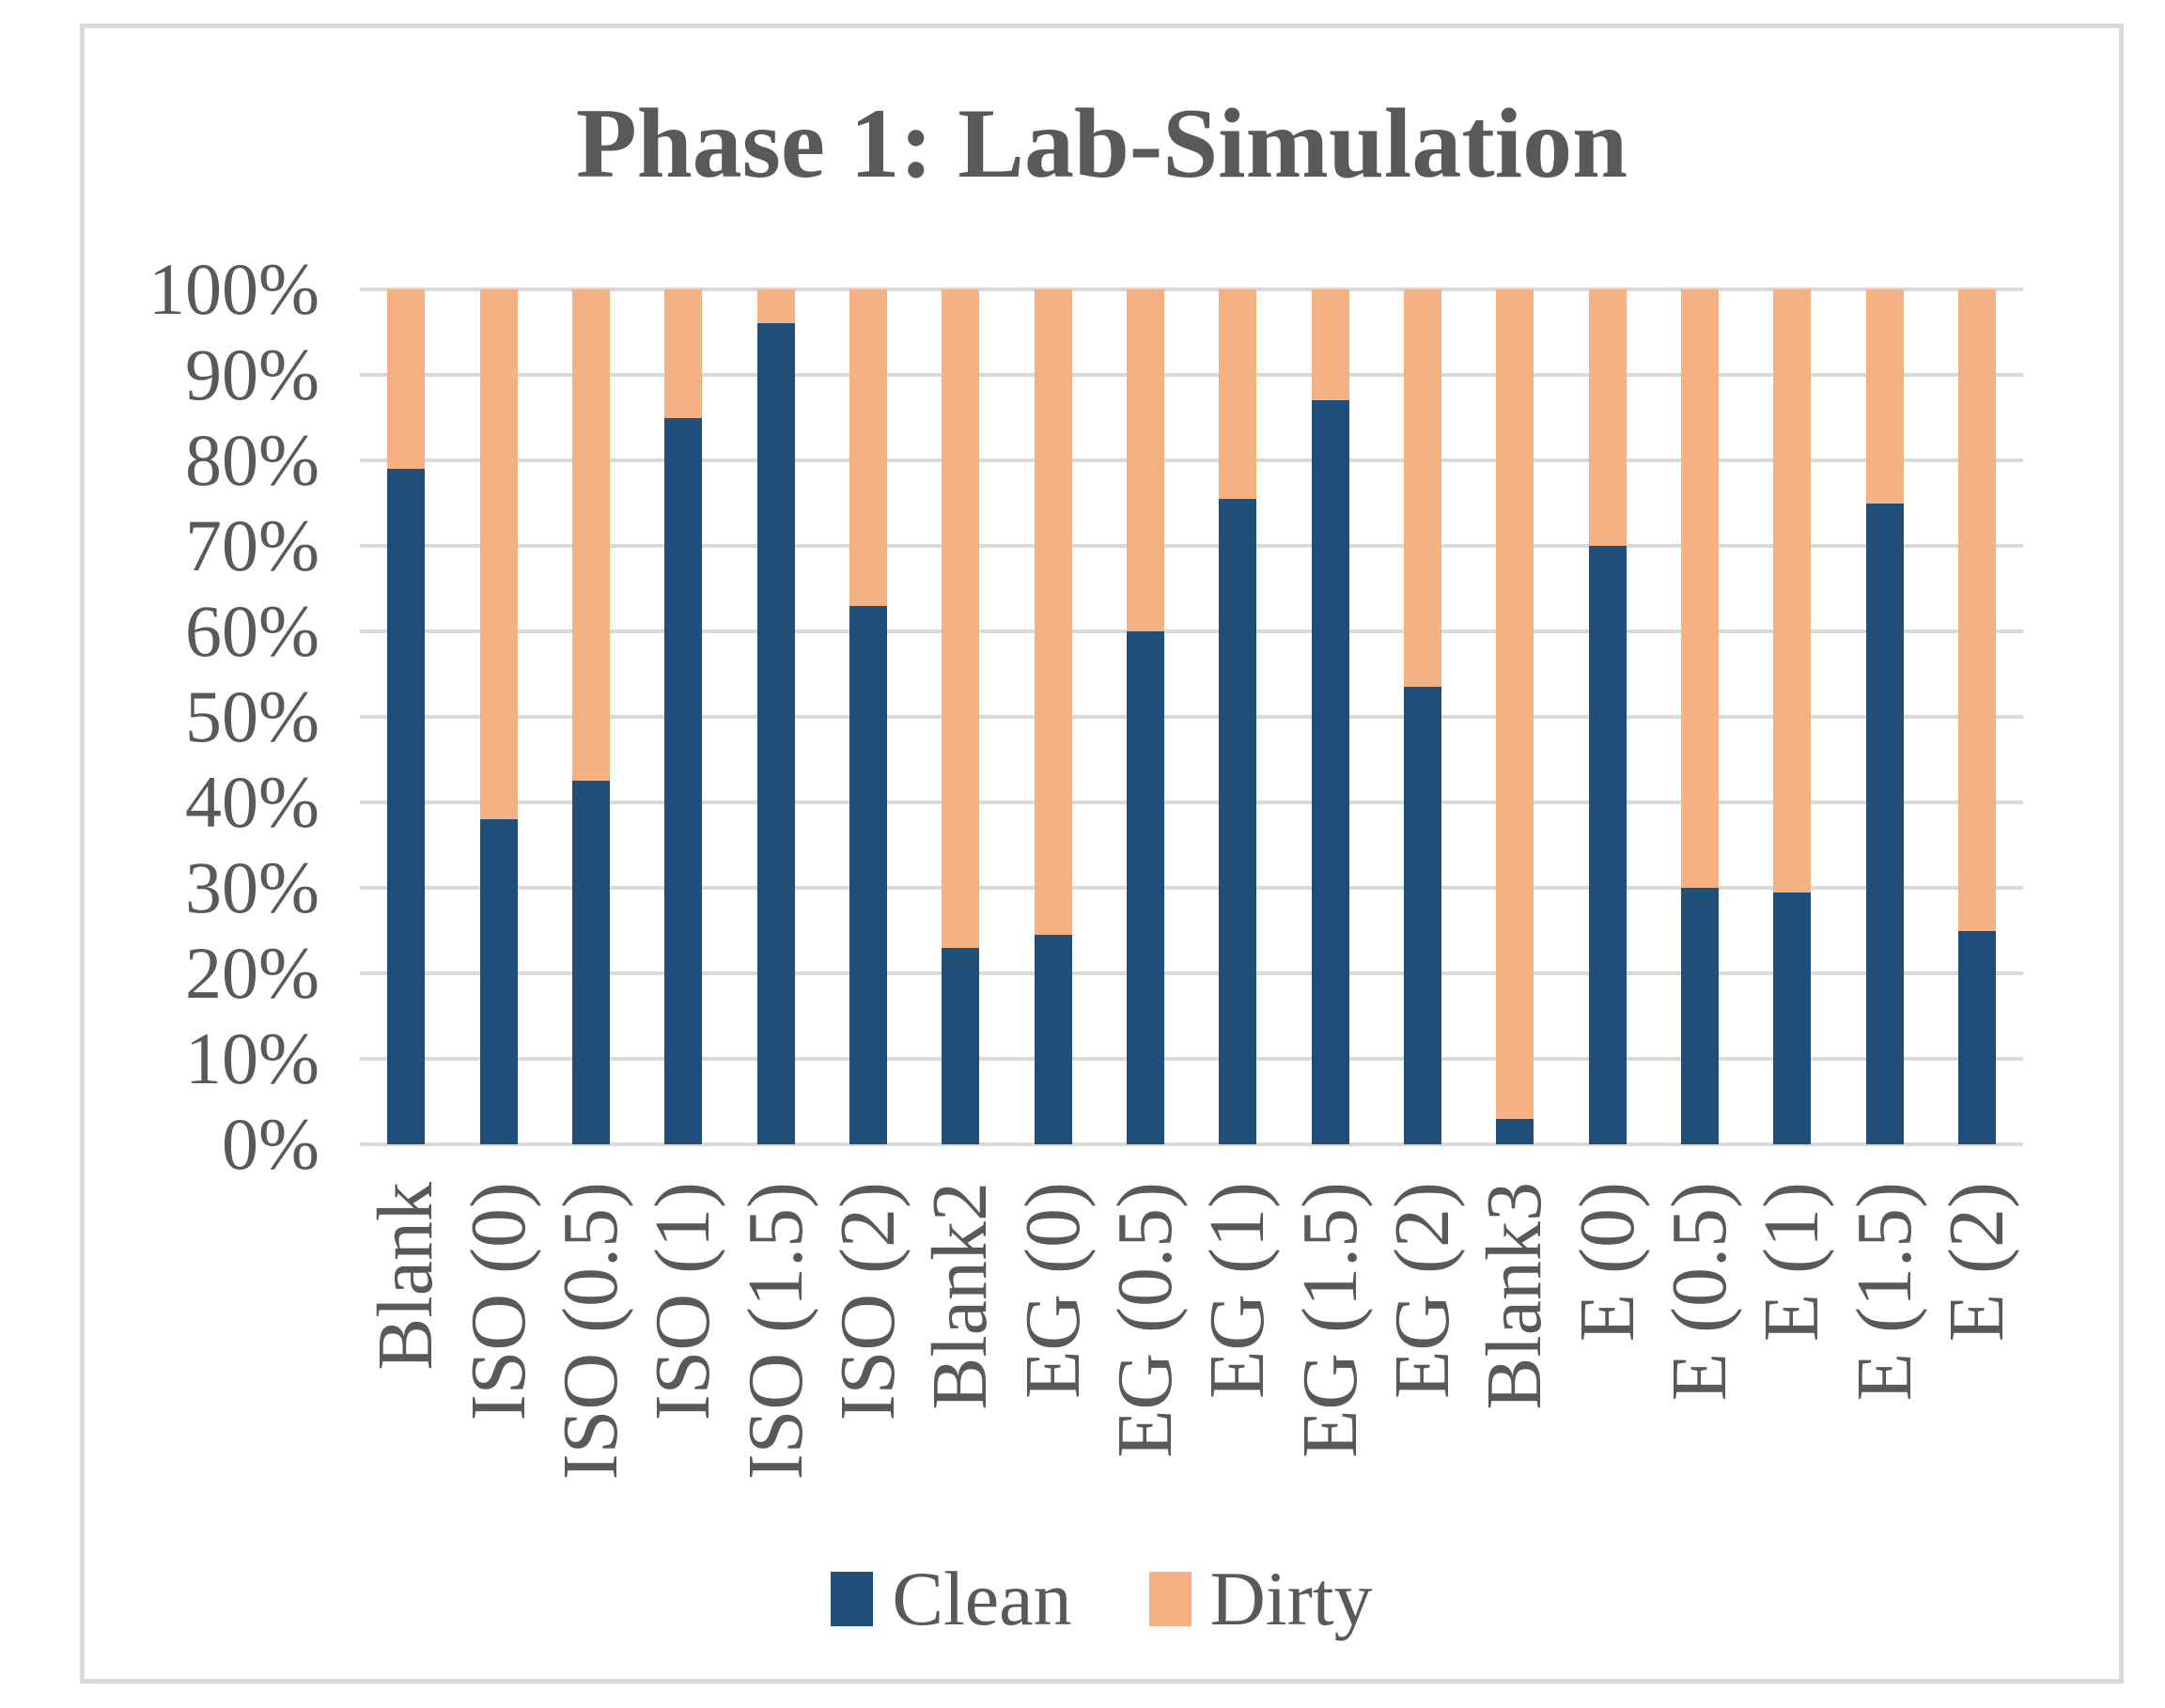 The width and height of the screenshot is (2165, 1708). I want to click on bar-group-E (1), so click(1792, 716).